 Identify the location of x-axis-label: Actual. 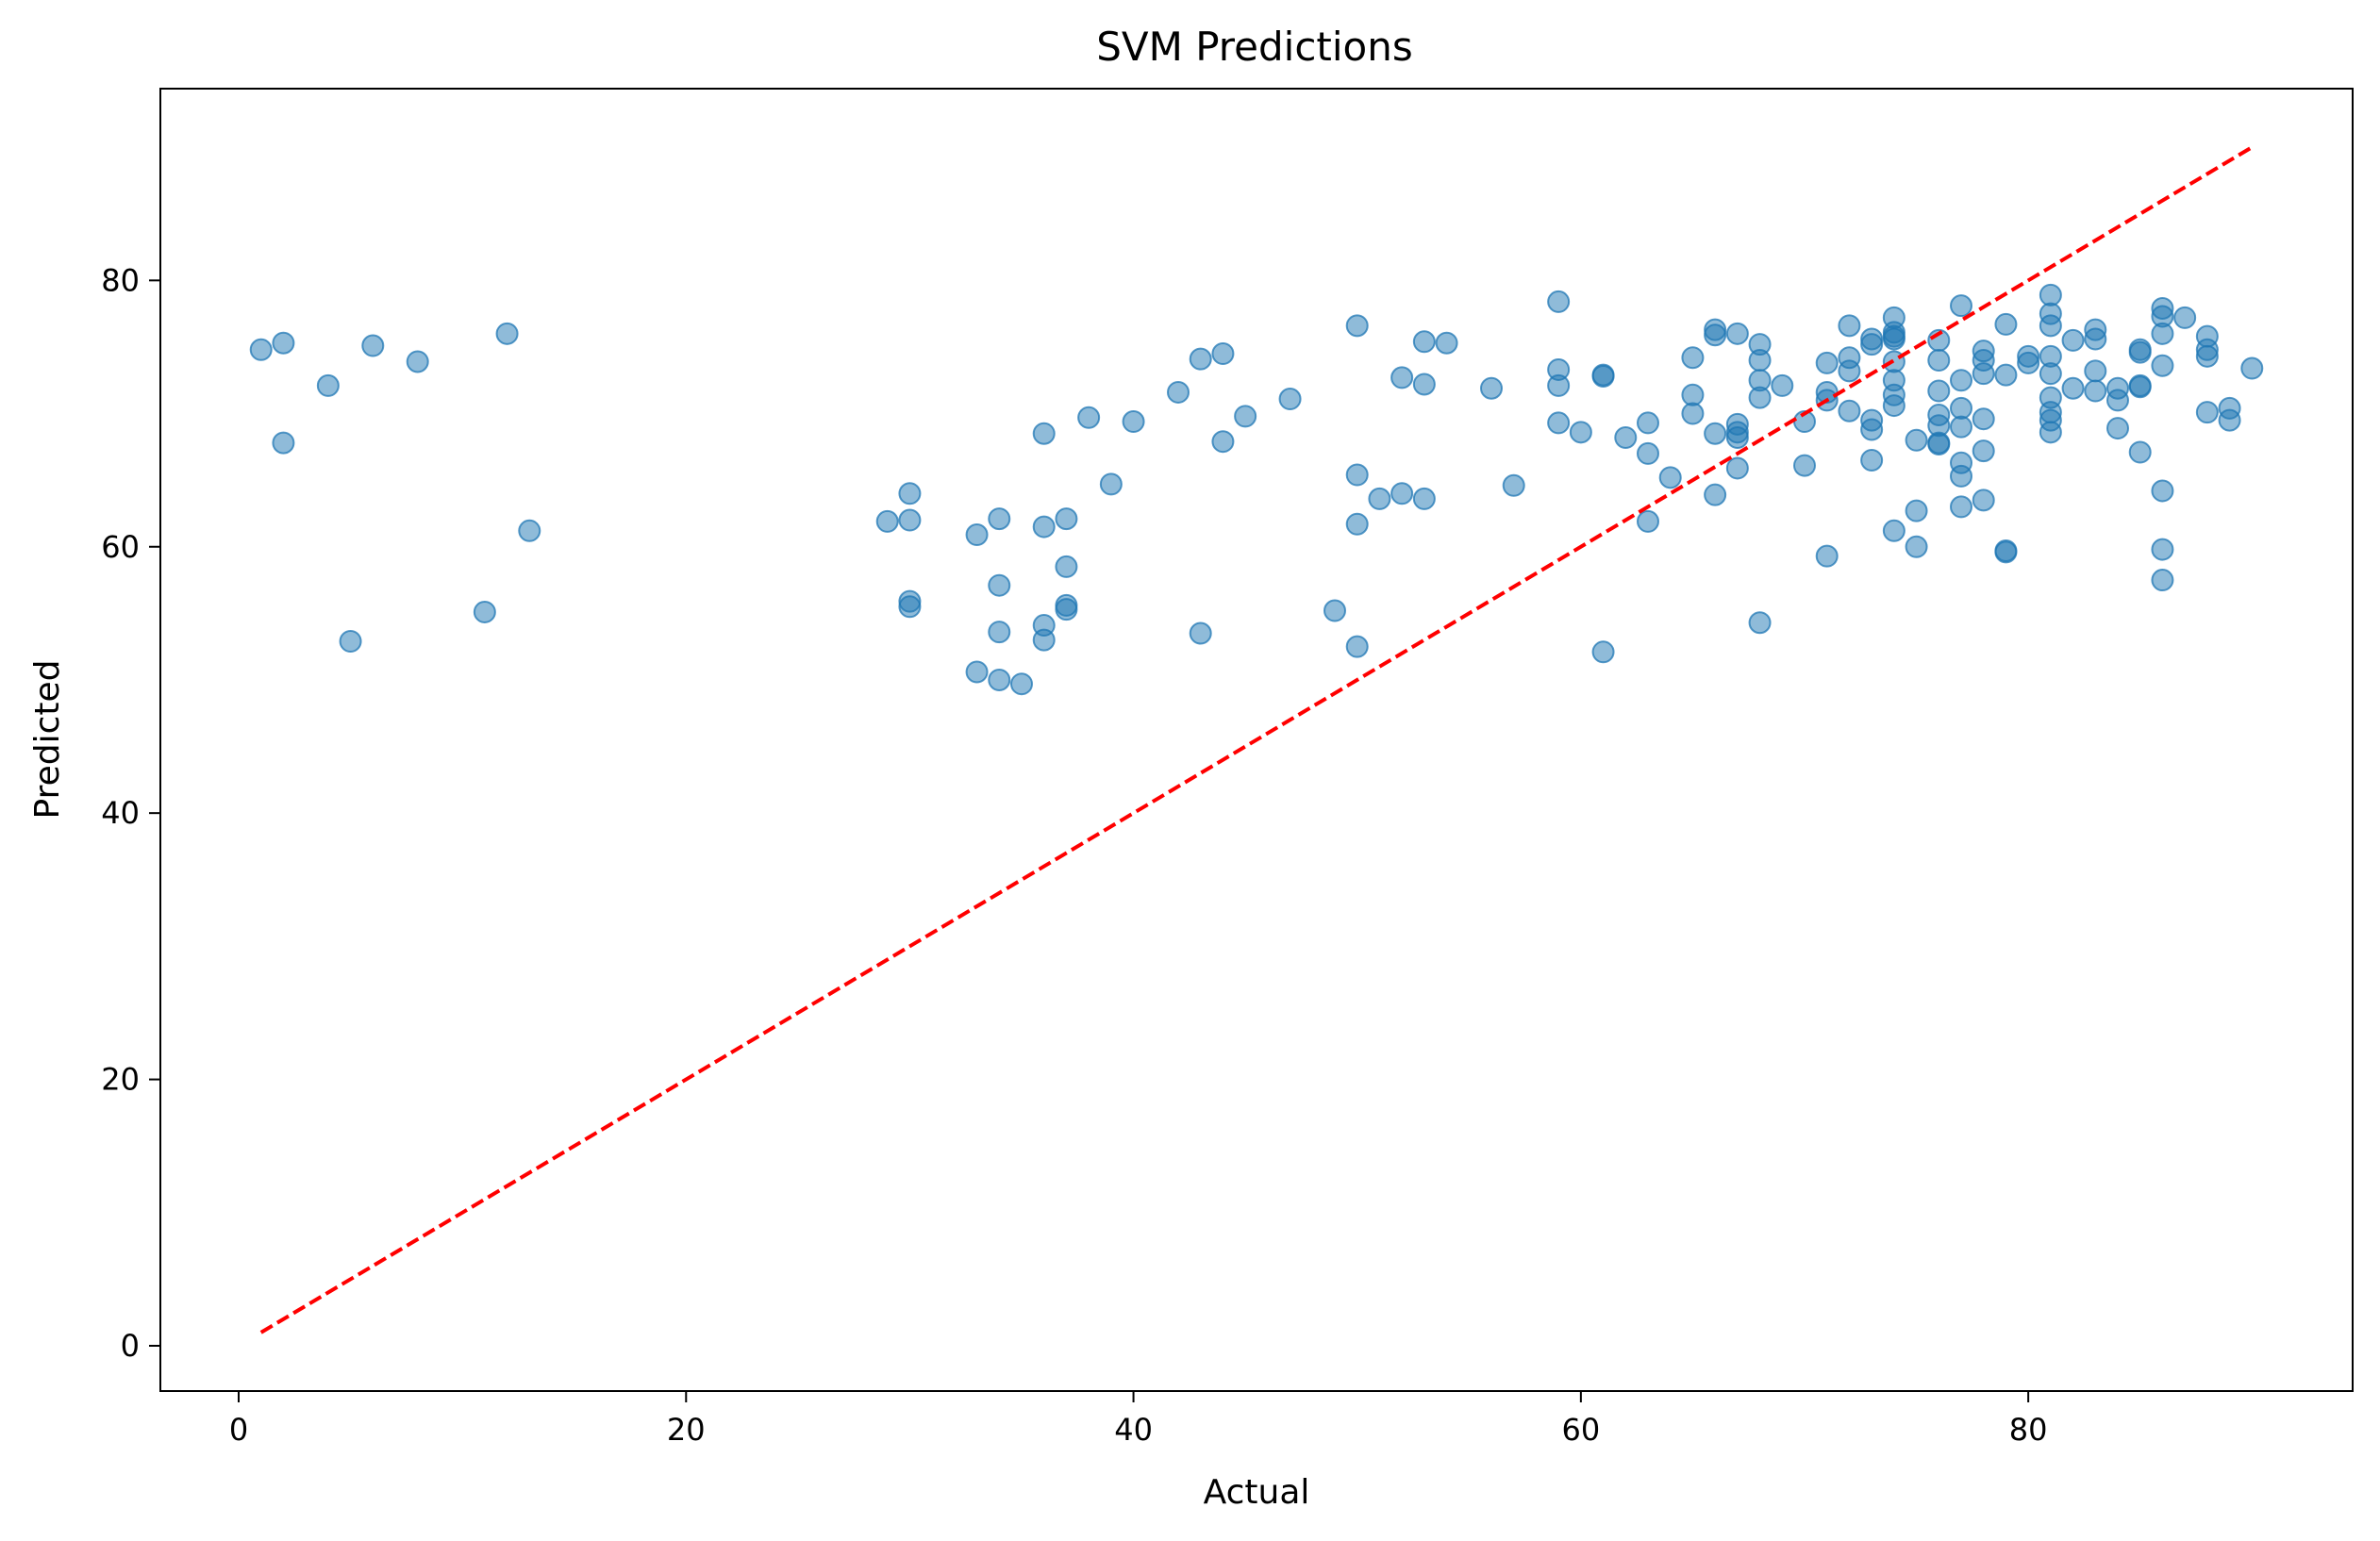
(1257, 1492).